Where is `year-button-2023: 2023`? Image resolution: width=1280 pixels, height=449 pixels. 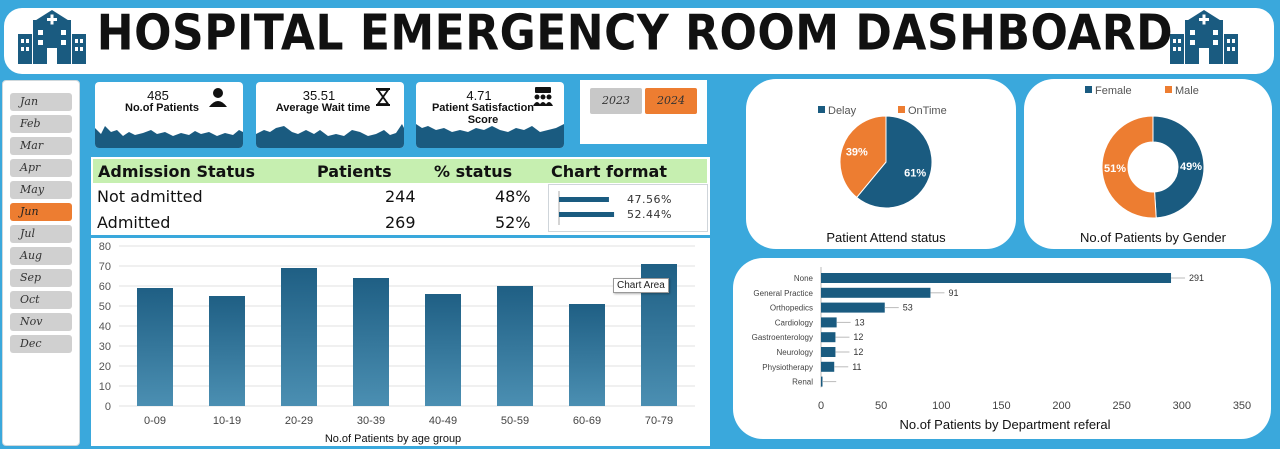 year-button-2023: 2023 is located at coordinates (616, 101).